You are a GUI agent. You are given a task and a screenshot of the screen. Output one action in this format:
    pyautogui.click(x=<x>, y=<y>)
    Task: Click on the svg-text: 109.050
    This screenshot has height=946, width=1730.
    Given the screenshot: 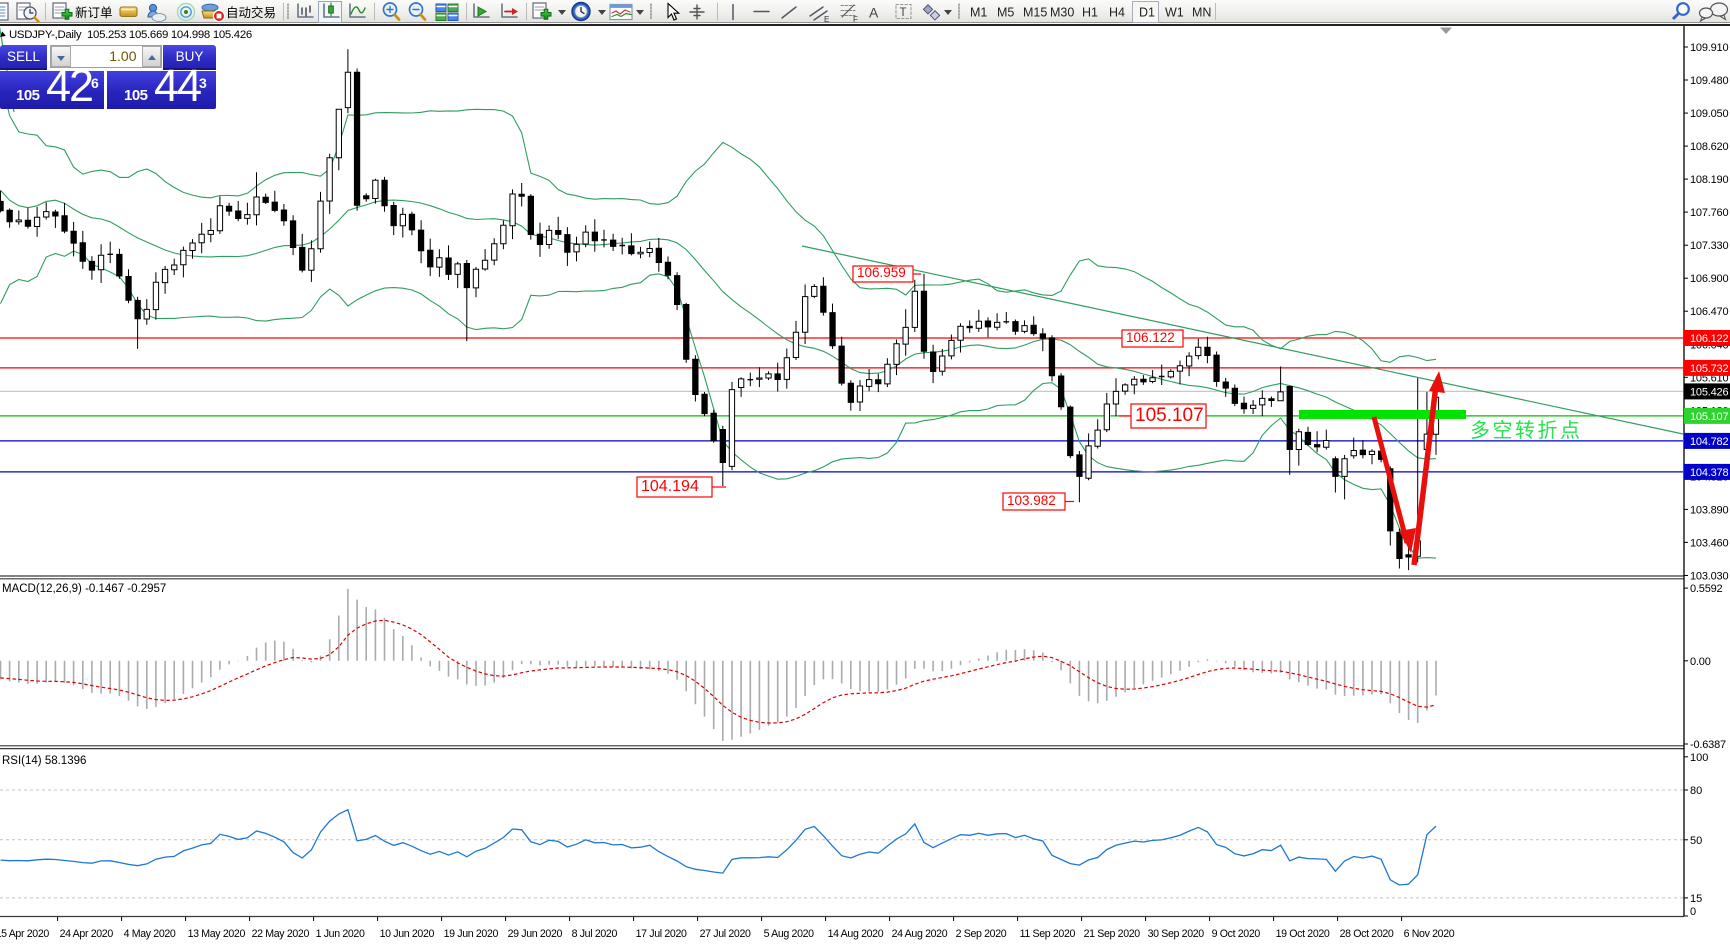 What is the action you would take?
    pyautogui.click(x=1709, y=114)
    